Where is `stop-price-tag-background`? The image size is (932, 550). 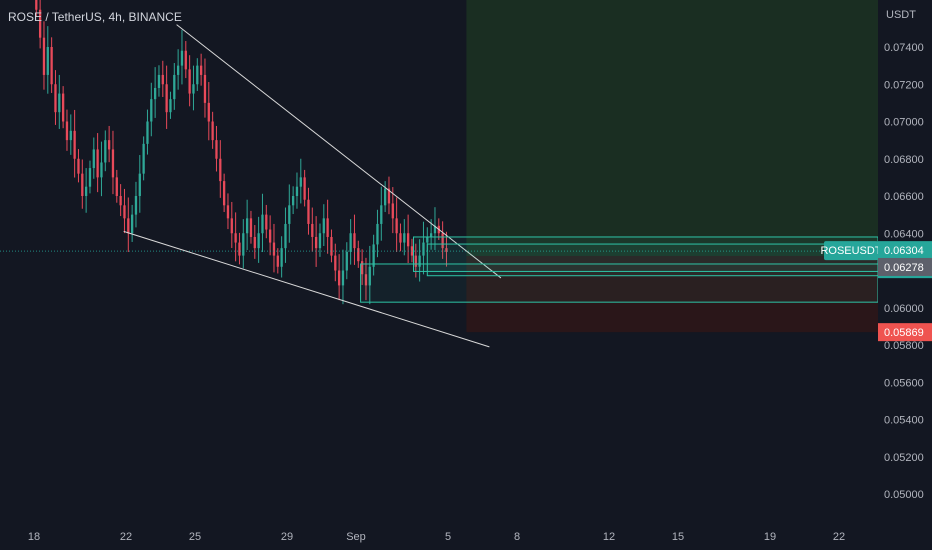 stop-price-tag-background is located at coordinates (905, 332).